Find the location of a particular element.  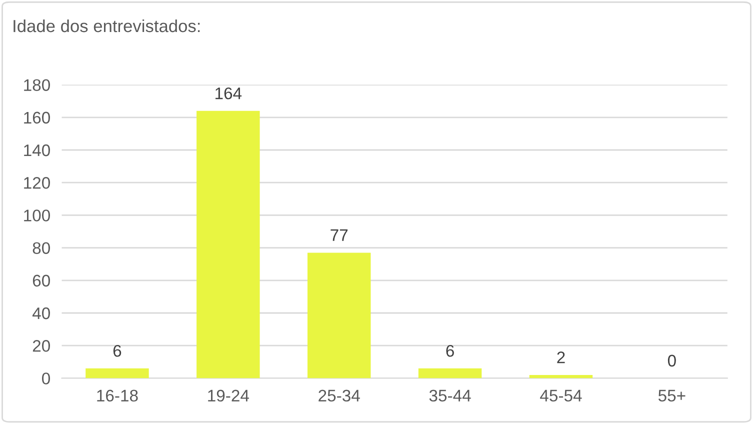

data-label: 77 is located at coordinates (339, 235).